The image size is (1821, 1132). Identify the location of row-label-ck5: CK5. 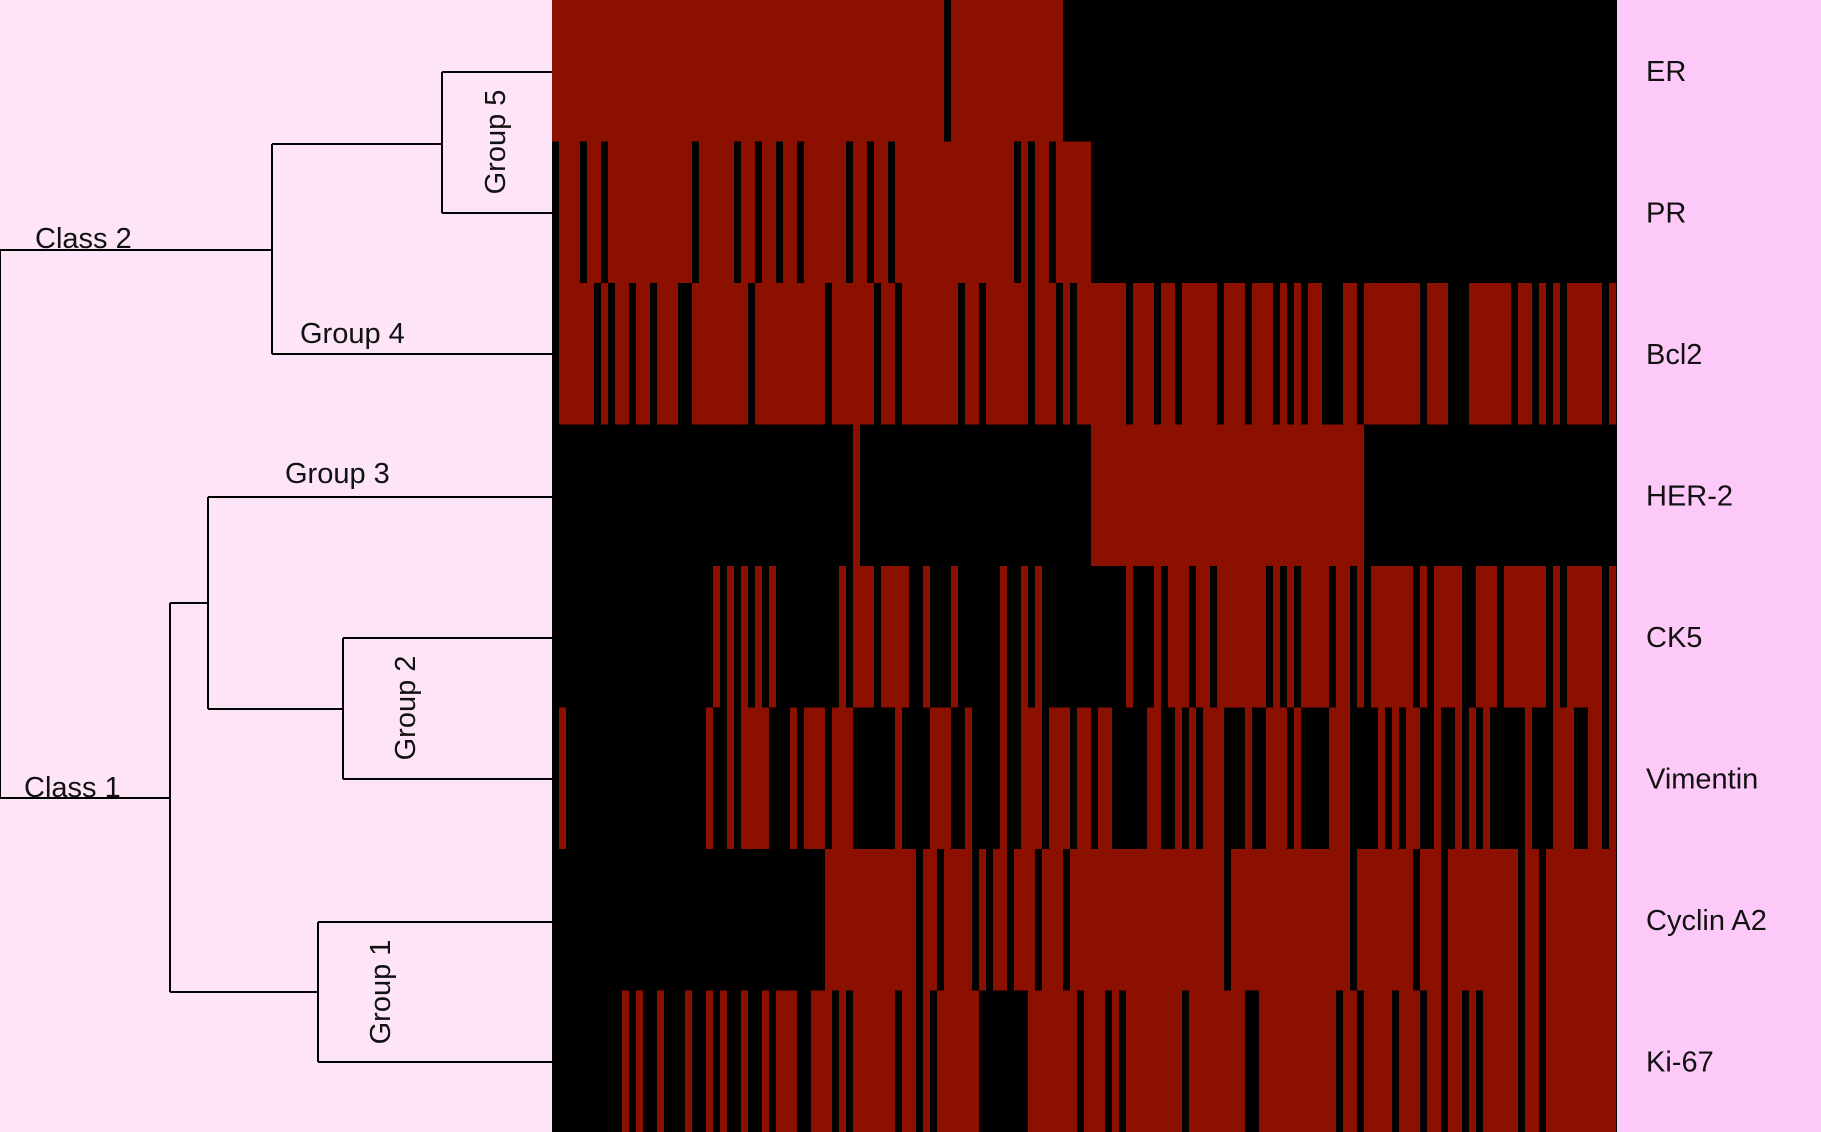
(1674, 638).